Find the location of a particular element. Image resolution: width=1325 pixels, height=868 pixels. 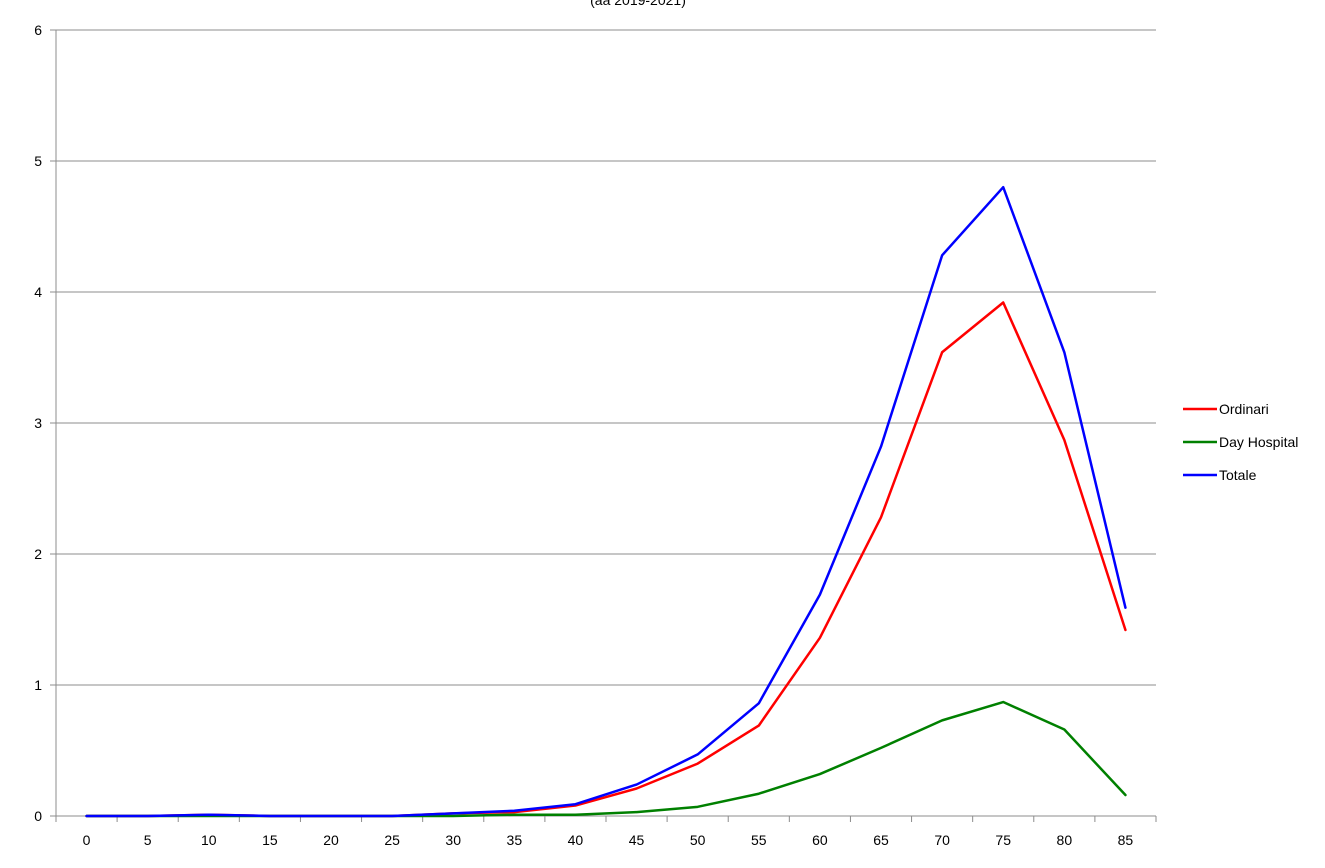

y-tick-label: 4 is located at coordinates (38, 292).